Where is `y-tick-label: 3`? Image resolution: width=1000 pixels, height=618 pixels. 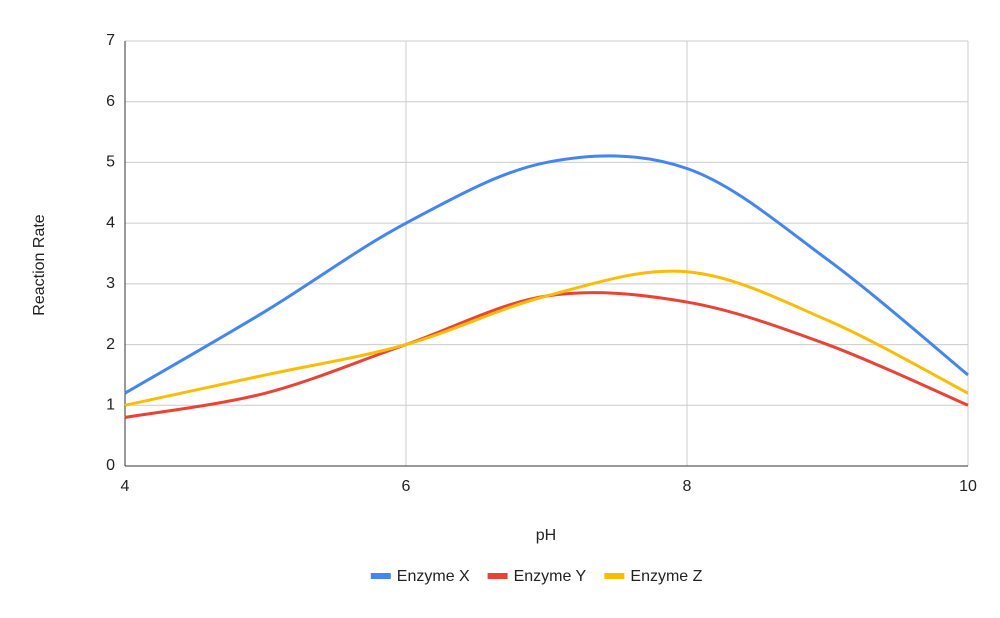 y-tick-label: 3 is located at coordinates (110, 283).